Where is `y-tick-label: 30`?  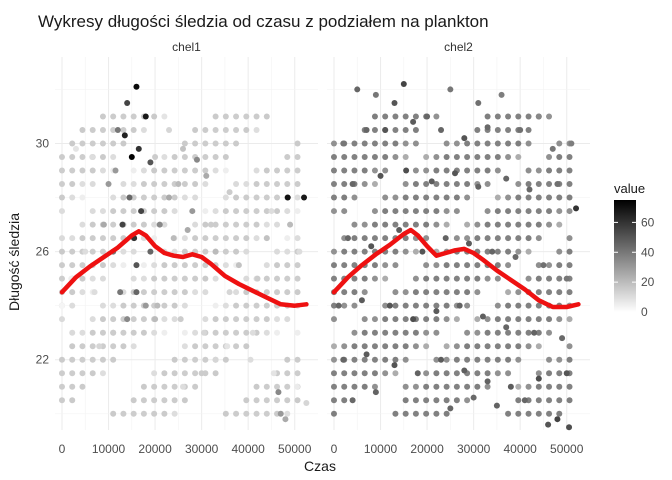 y-tick-label: 30 is located at coordinates (43, 143).